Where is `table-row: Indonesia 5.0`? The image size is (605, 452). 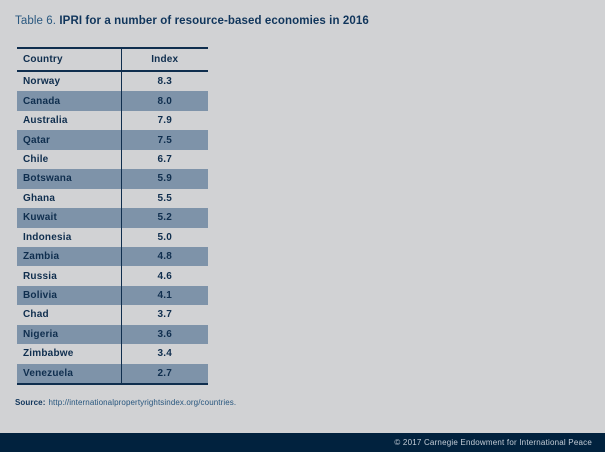
table-row: Indonesia 5.0 is located at coordinates (112, 237).